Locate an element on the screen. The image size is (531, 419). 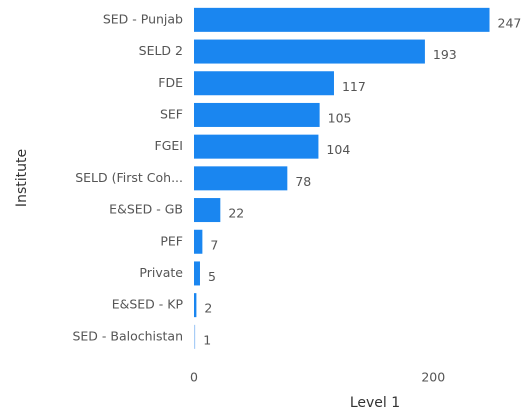
y-axis-title: Institute is located at coordinates (22, 178).